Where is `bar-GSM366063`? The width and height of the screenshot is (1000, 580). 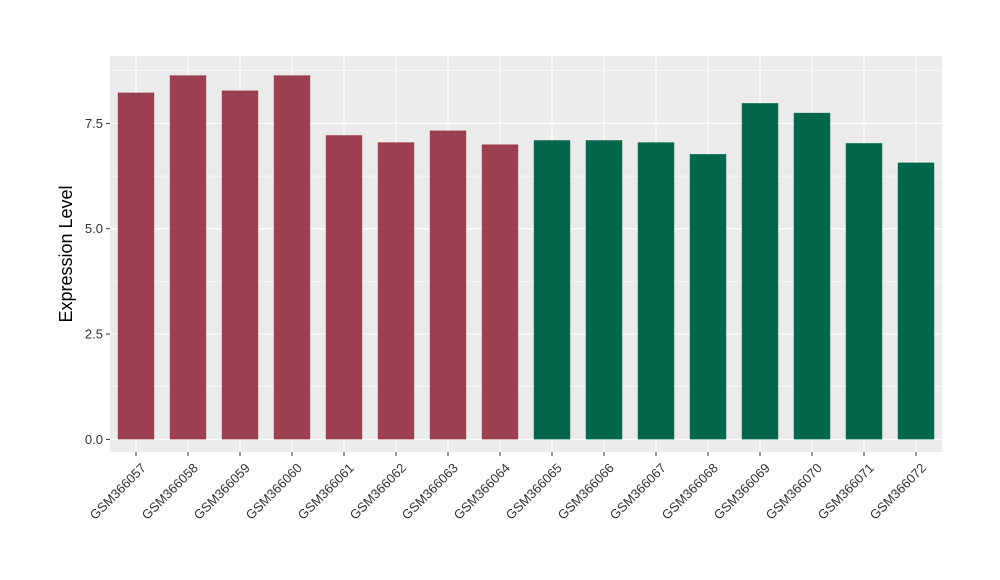 bar-GSM366063 is located at coordinates (448, 285).